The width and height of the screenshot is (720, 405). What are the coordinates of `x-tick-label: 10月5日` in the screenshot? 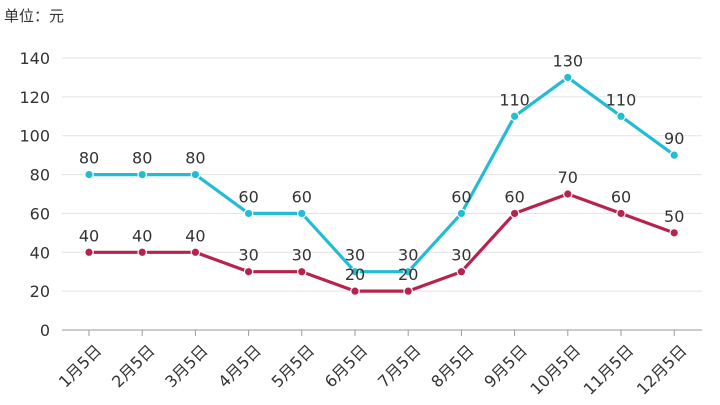 It's located at (555, 370).